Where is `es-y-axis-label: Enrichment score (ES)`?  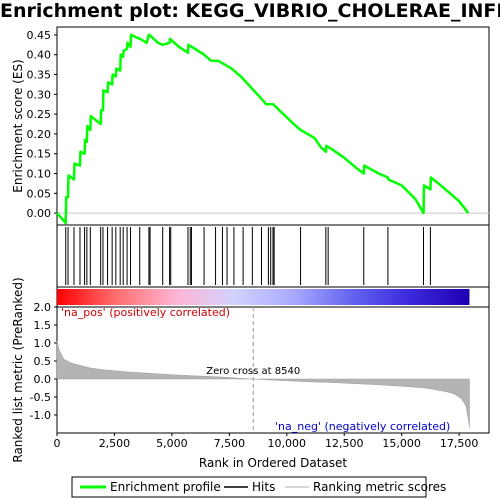
es-y-axis-label: Enrichment score (ES) is located at coordinates (18, 125).